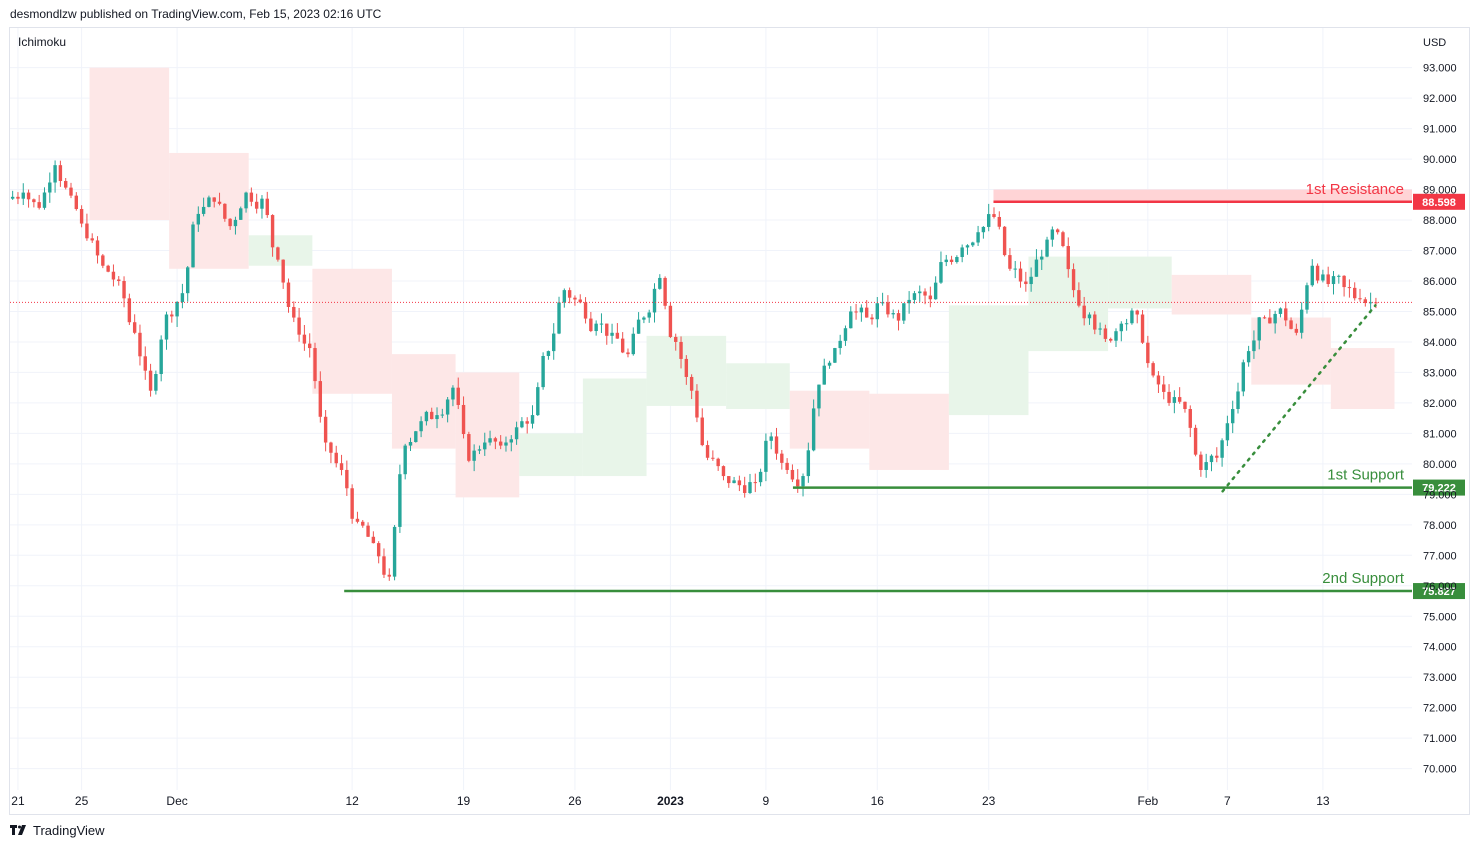  What do you see at coordinates (1227, 801) in the screenshot?
I see `x-tick-label: 7` at bounding box center [1227, 801].